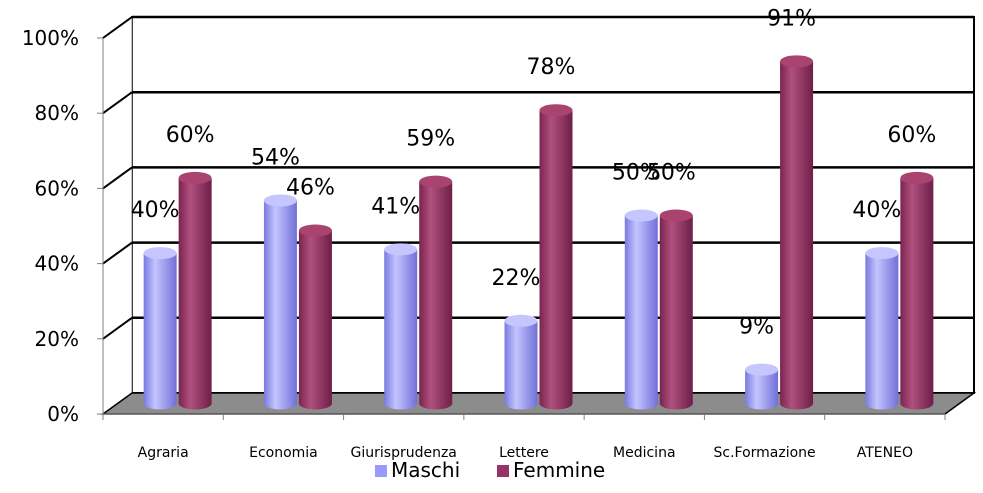 The width and height of the screenshot is (983, 493). Describe the element at coordinates (425, 470) in the screenshot. I see `legend-label: Maschi` at that location.